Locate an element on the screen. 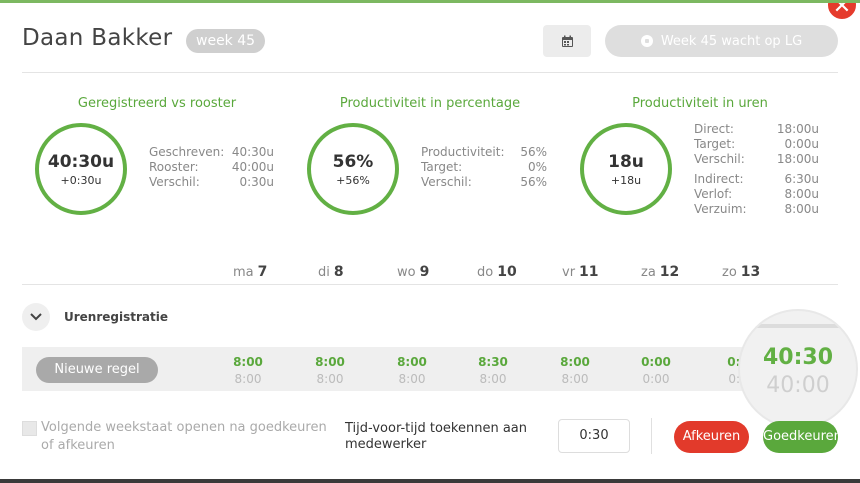 The width and height of the screenshot is (860, 483). new-row-button: Nieuwe regel is located at coordinates (97, 370).